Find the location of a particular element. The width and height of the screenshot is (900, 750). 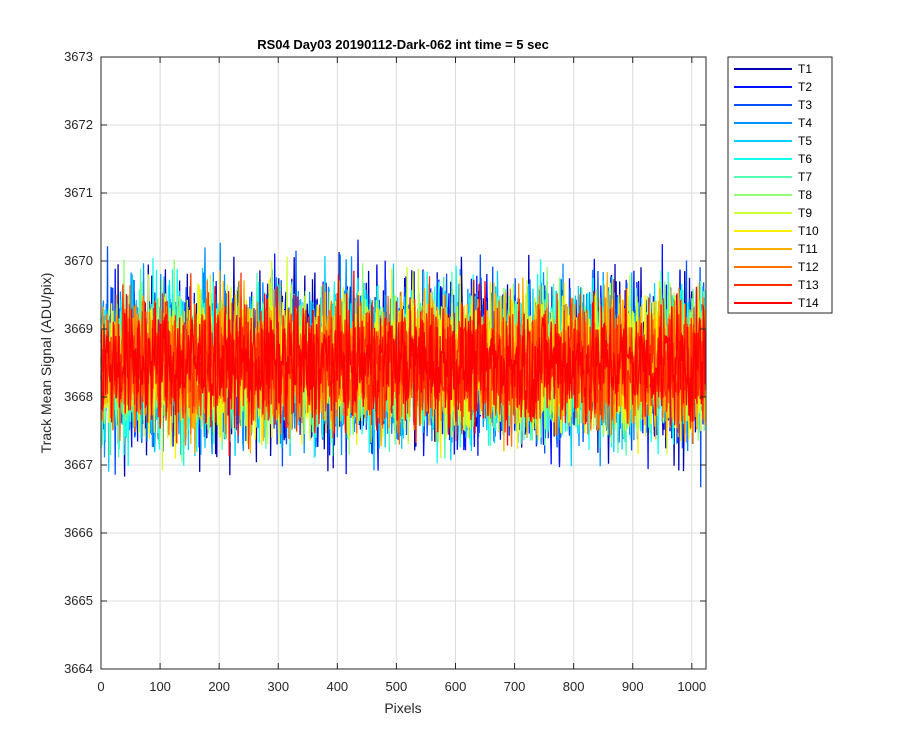

x-tick-label: 500 is located at coordinates (397, 686).